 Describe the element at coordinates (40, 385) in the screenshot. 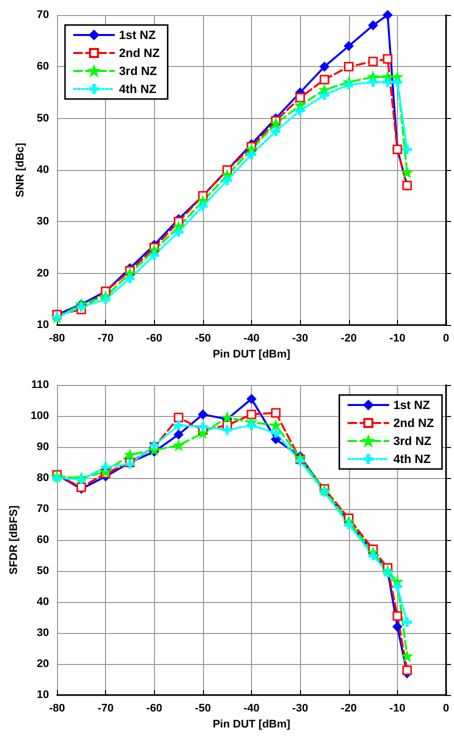

I see `y-tick-label: 110` at that location.